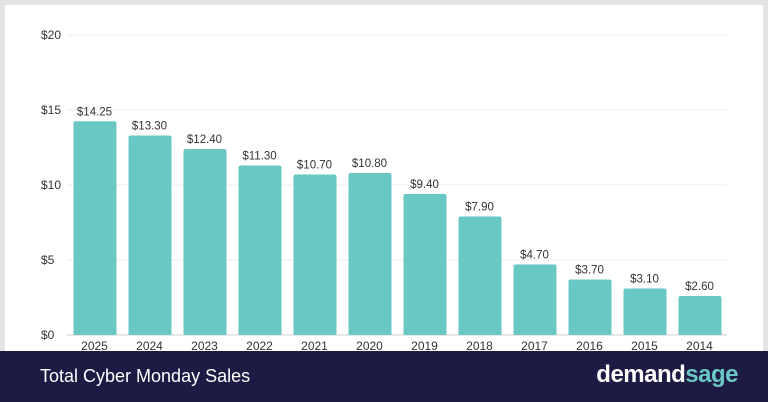 Image resolution: width=768 pixels, height=402 pixels. I want to click on bar-2016, so click(590, 307).